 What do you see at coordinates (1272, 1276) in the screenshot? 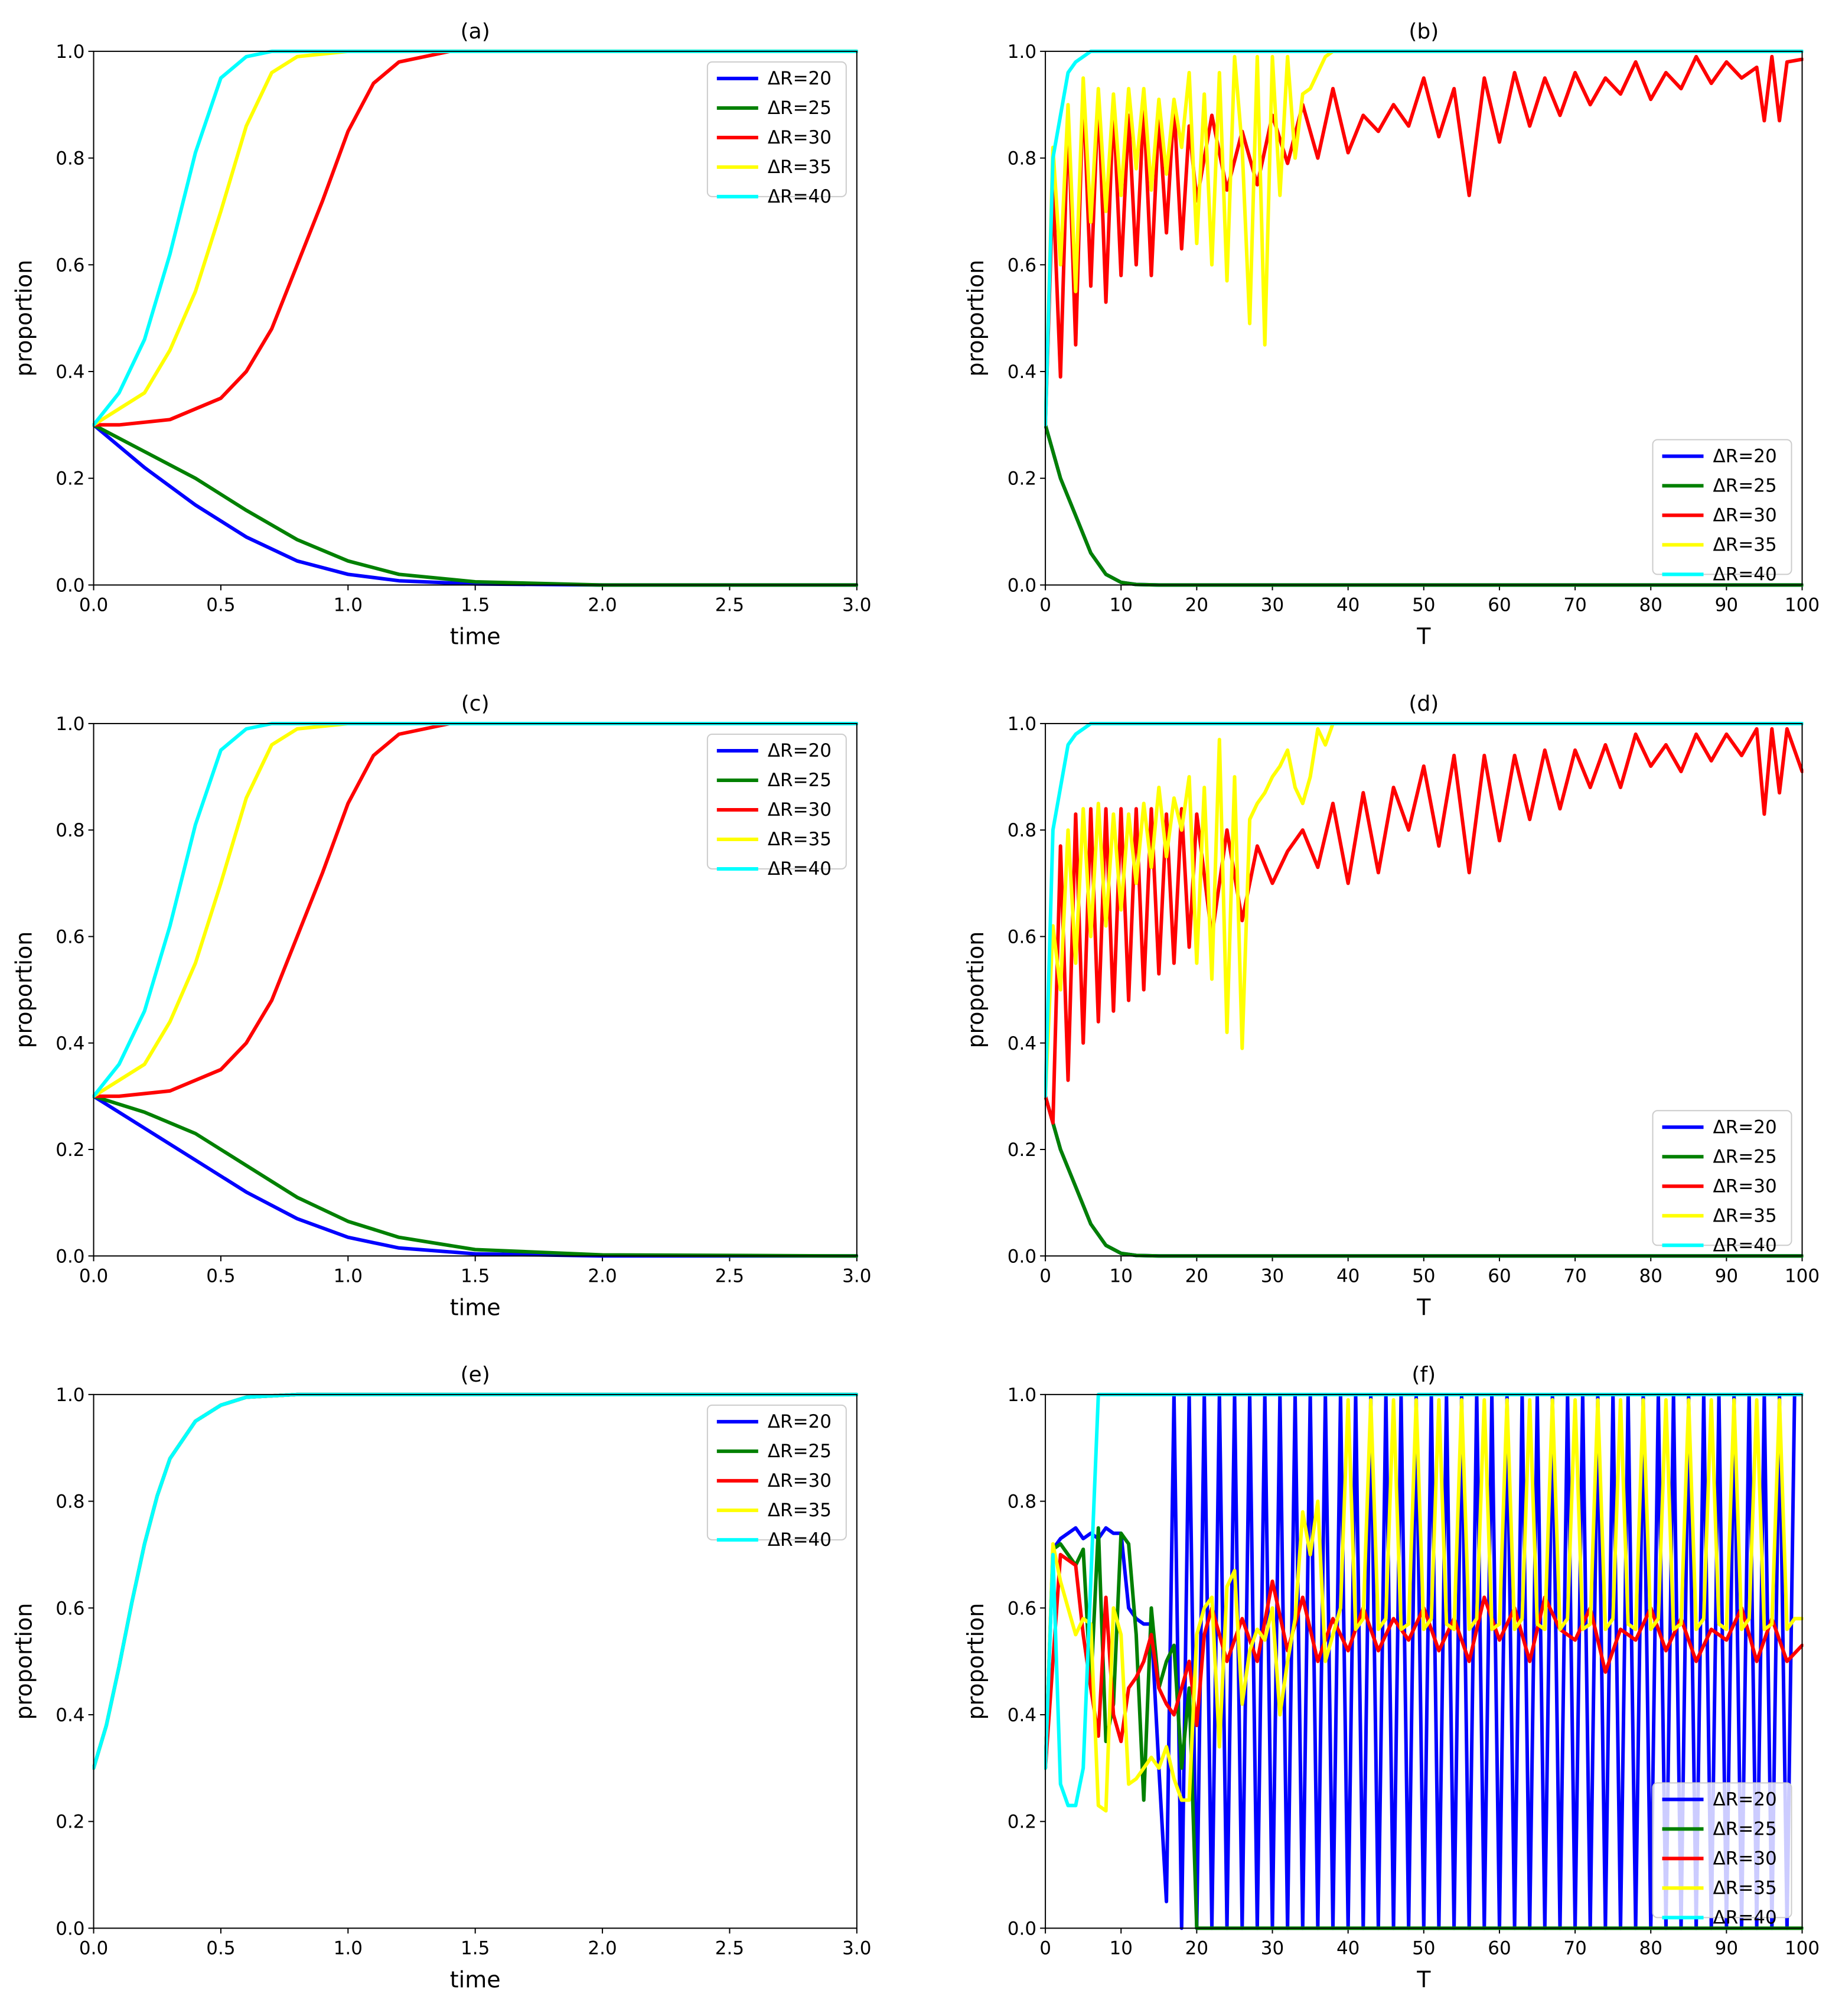
I see `x-tick-label: 30` at bounding box center [1272, 1276].